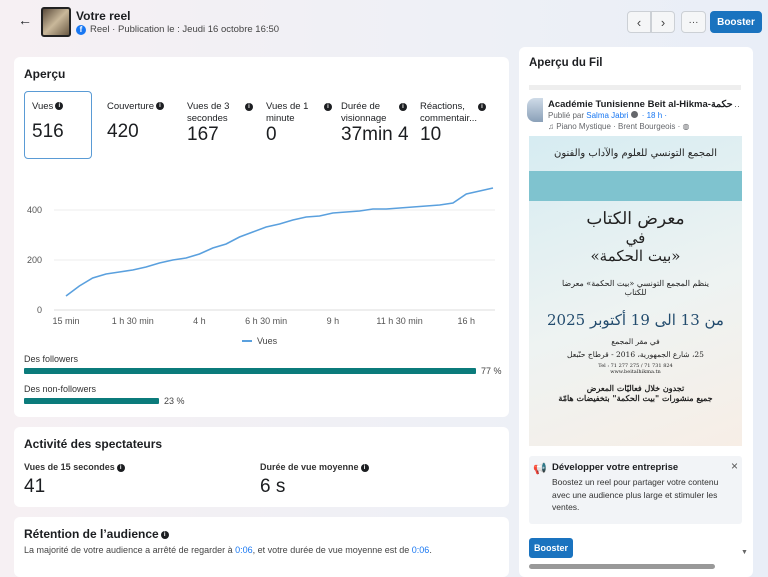 The image size is (768, 577). I want to click on apercu-title: Aperçu, so click(44, 74).